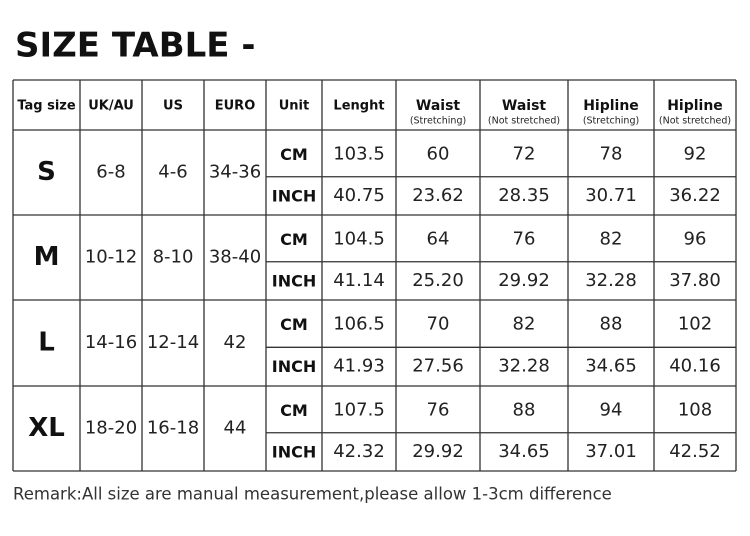 The height and width of the screenshot is (536, 750). I want to click on header-label: EURO, so click(235, 106).